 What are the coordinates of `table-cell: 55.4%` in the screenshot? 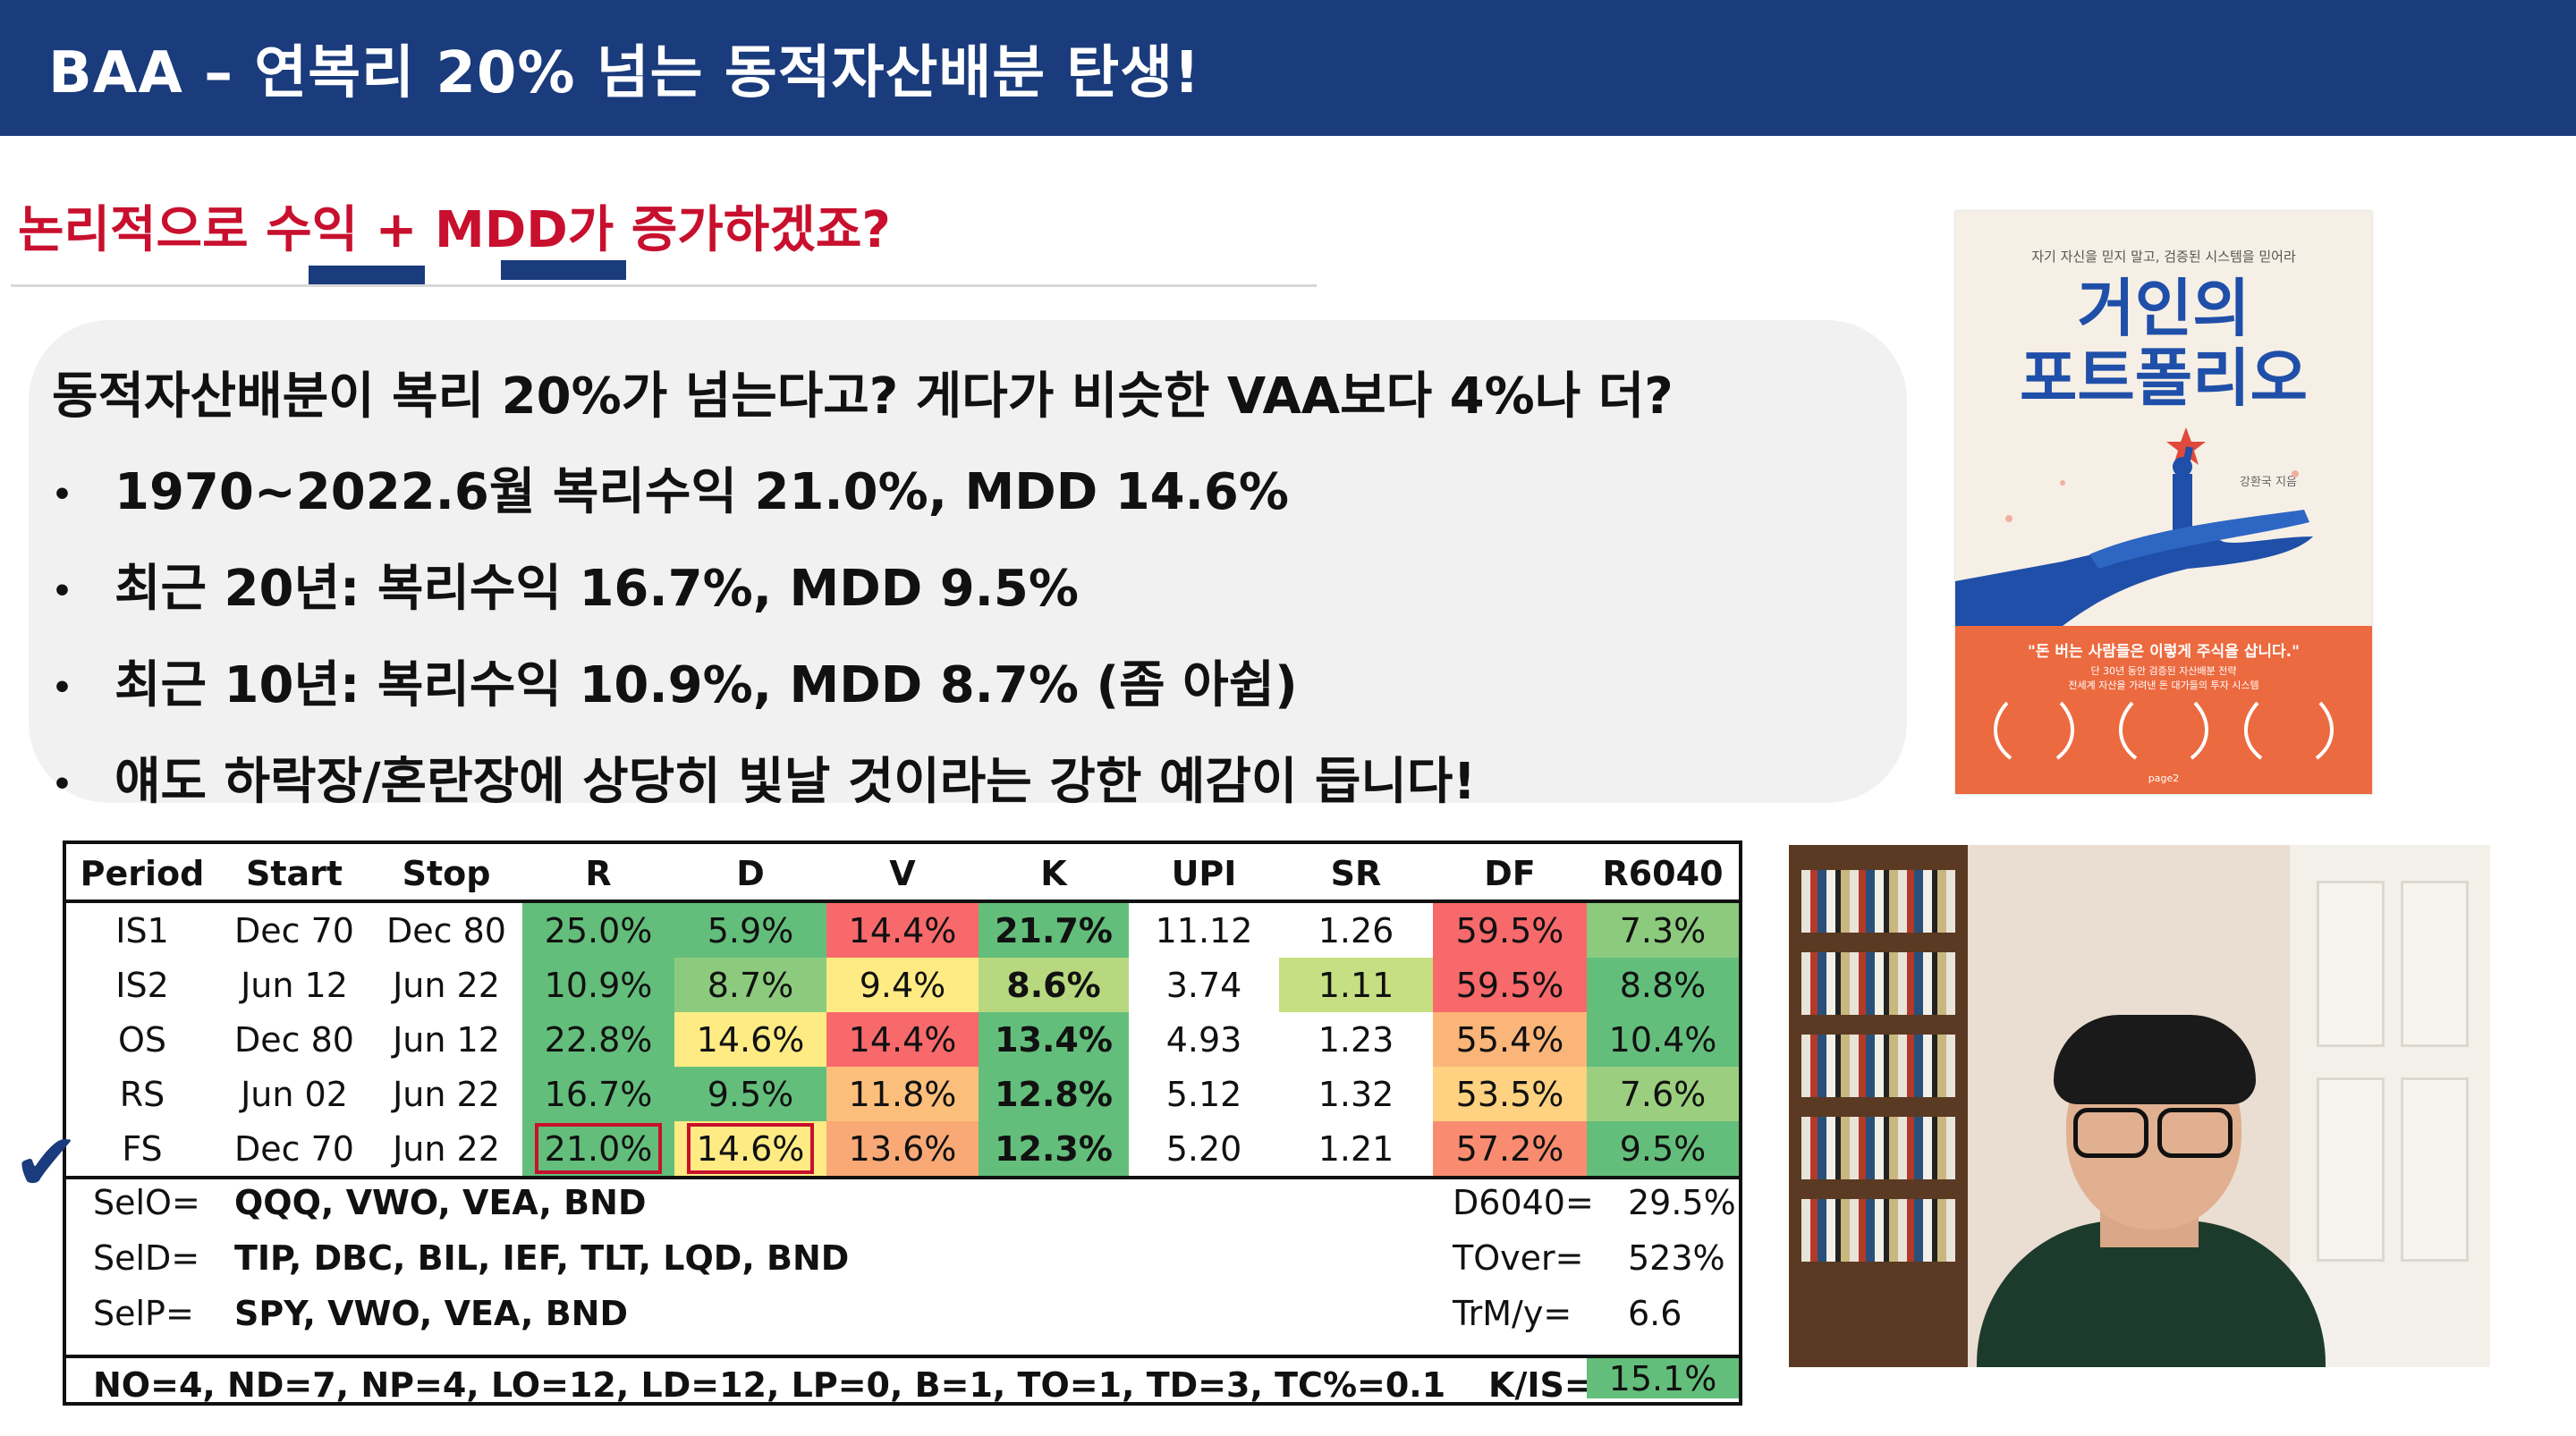 It's located at (1510, 1039).